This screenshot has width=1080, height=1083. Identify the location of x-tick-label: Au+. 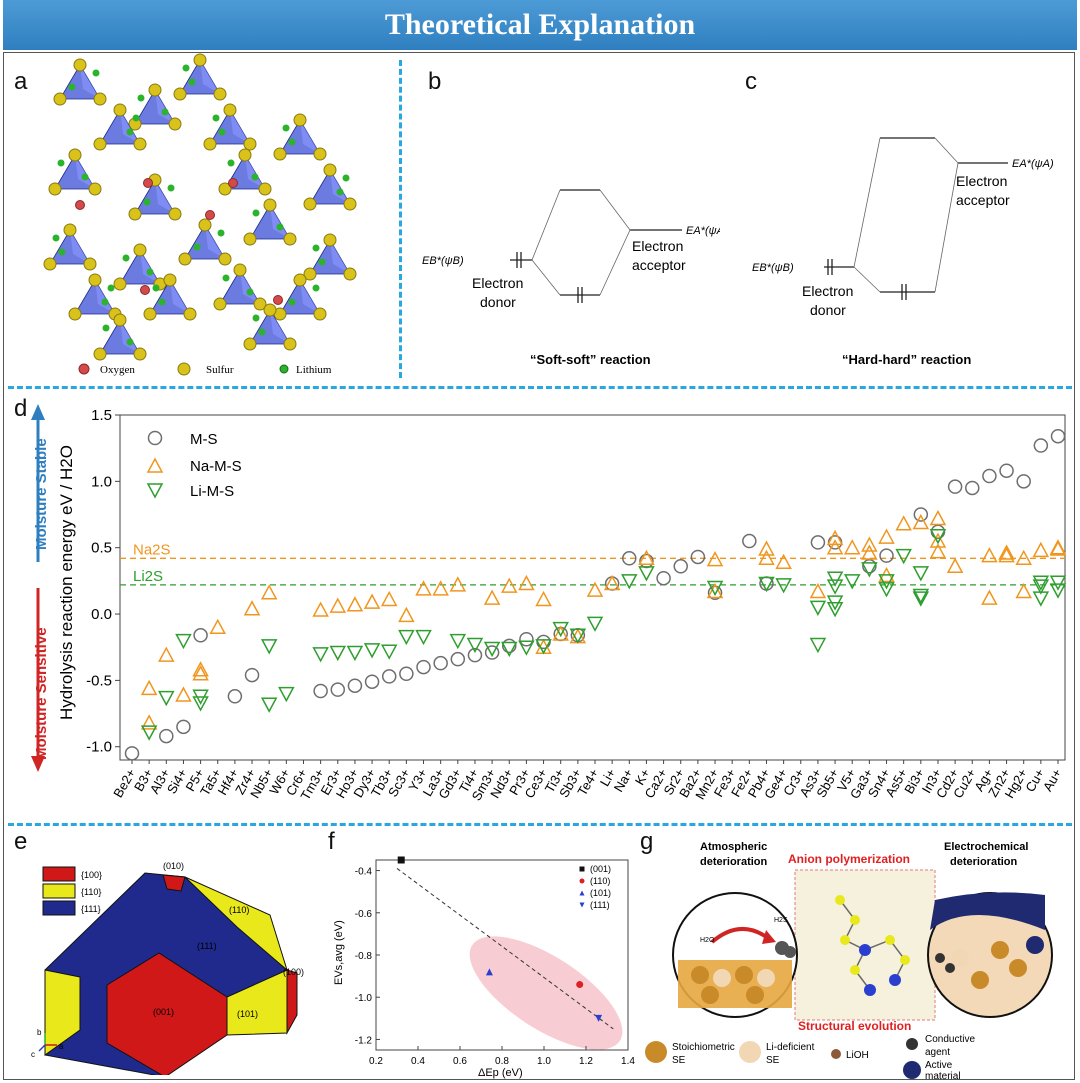
(1052, 780).